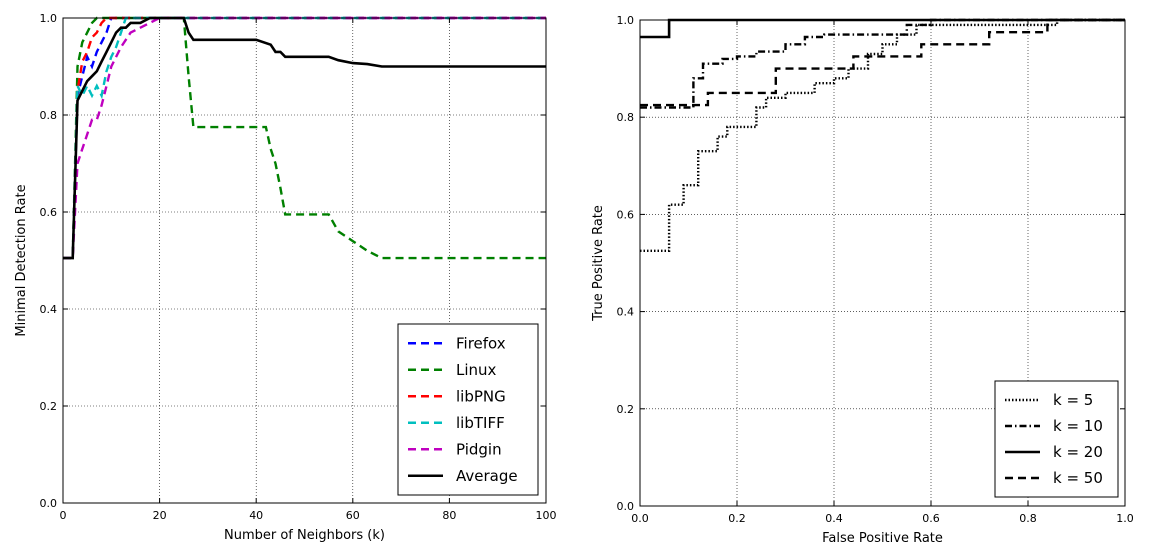 The width and height of the screenshot is (1161, 550). I want to click on legend-label: libPNG, so click(481, 396).